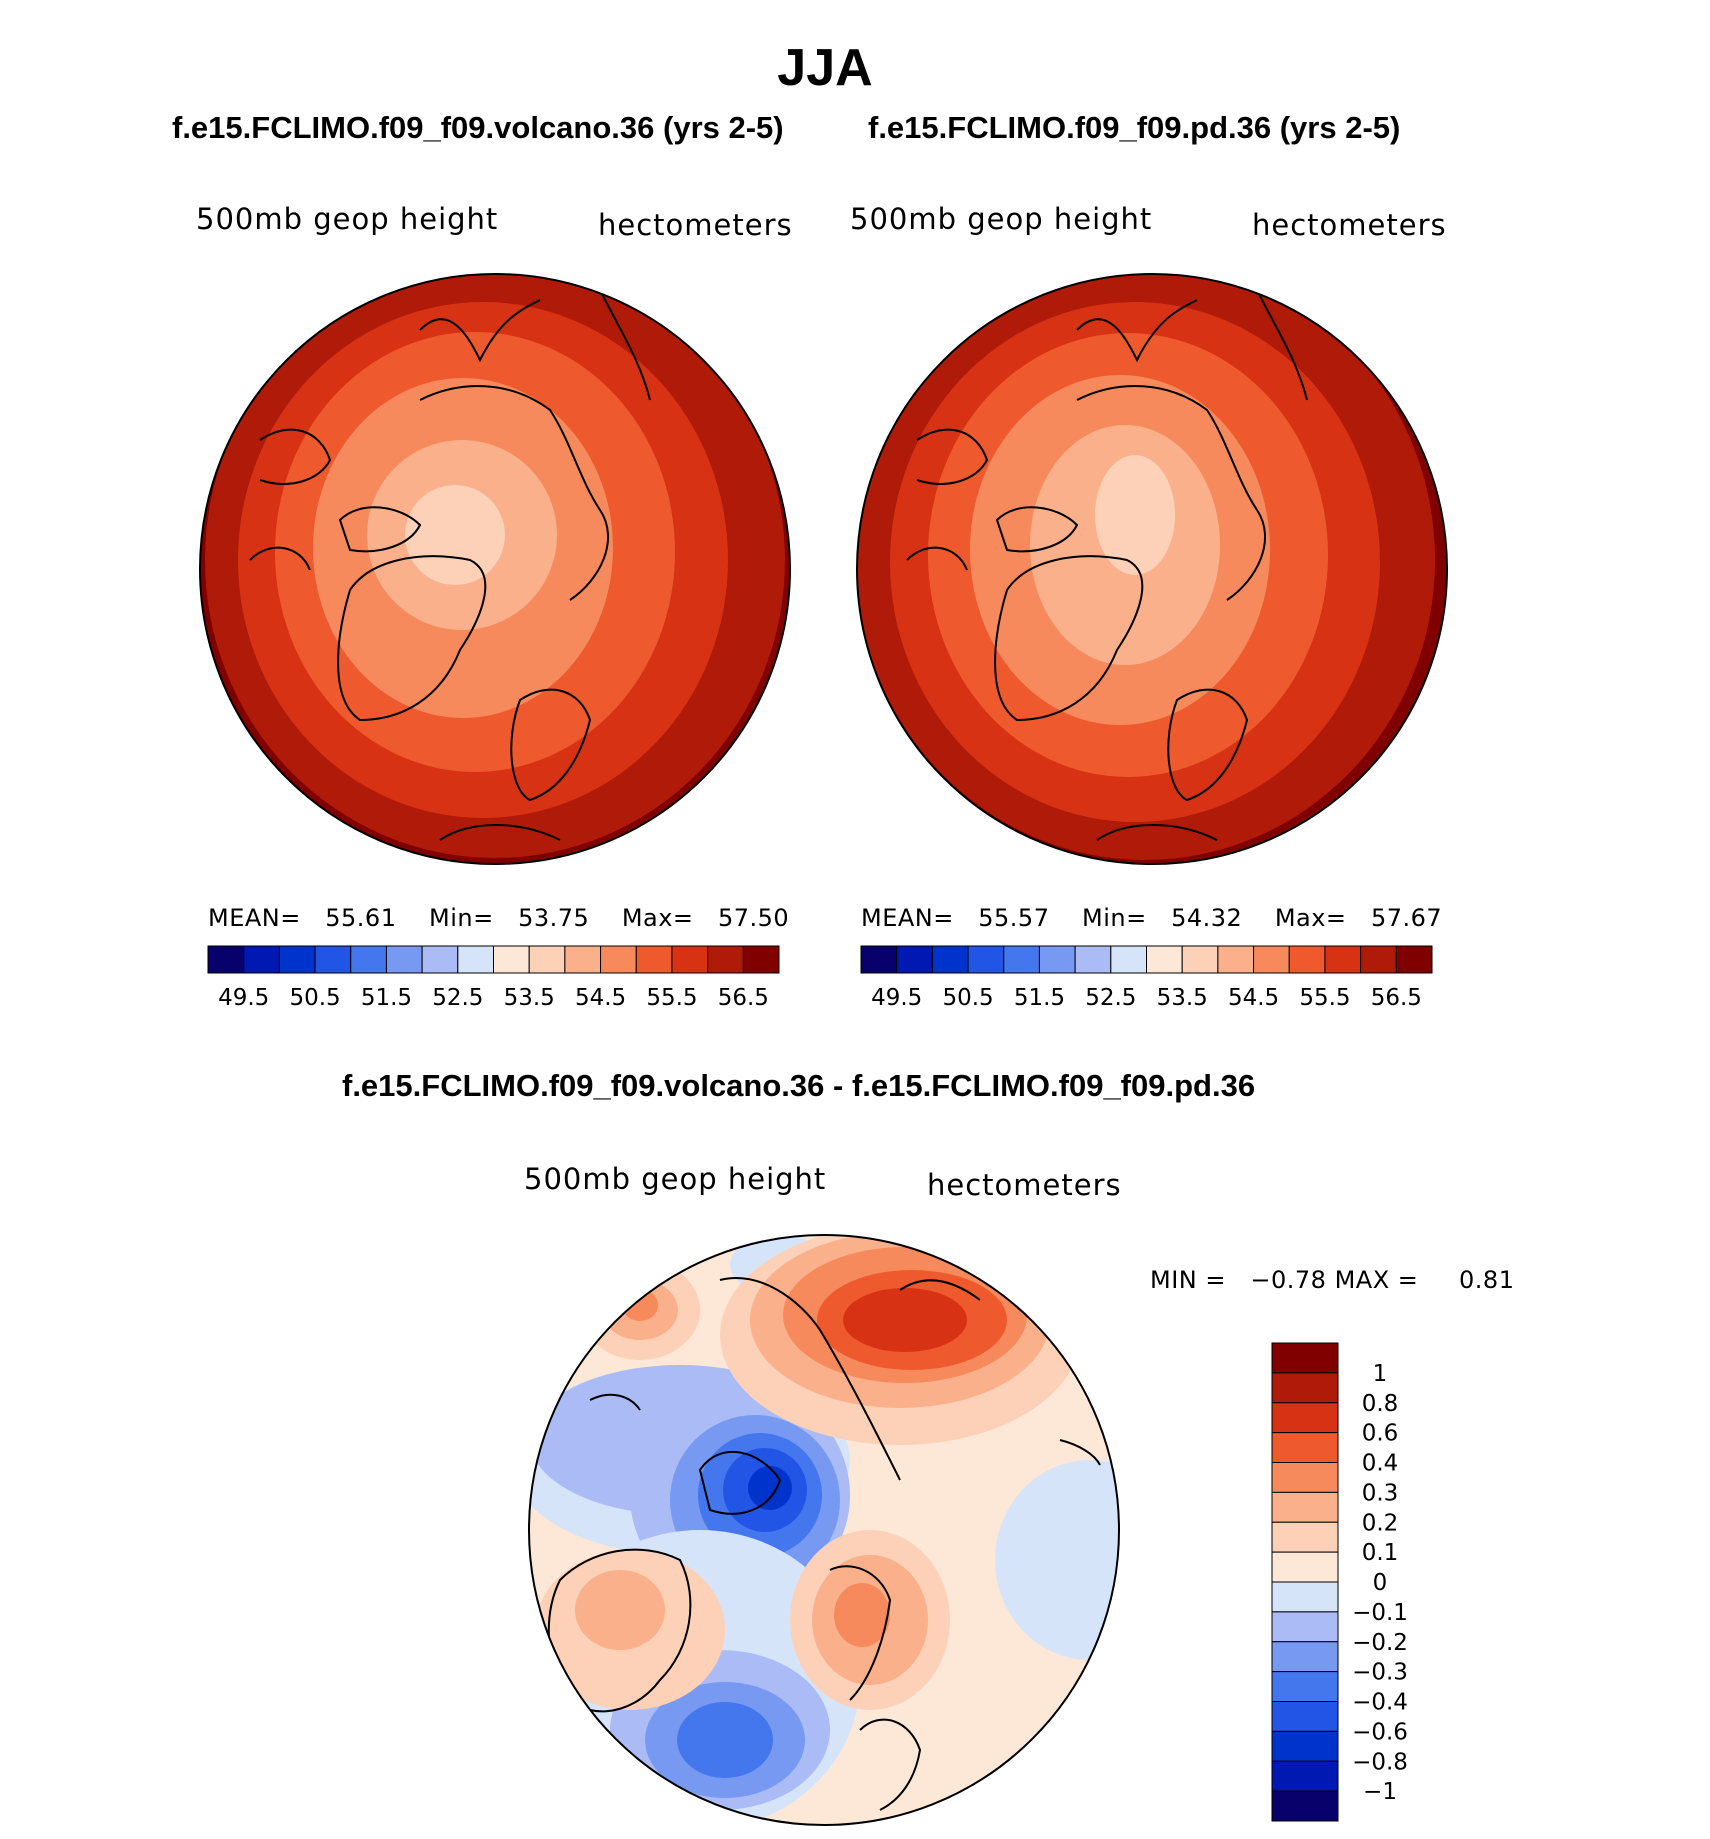 This screenshot has height=1839, width=1710. Describe the element at coordinates (1380, 1553) in the screenshot. I see `colorbar-tick-label: 0.1` at that location.